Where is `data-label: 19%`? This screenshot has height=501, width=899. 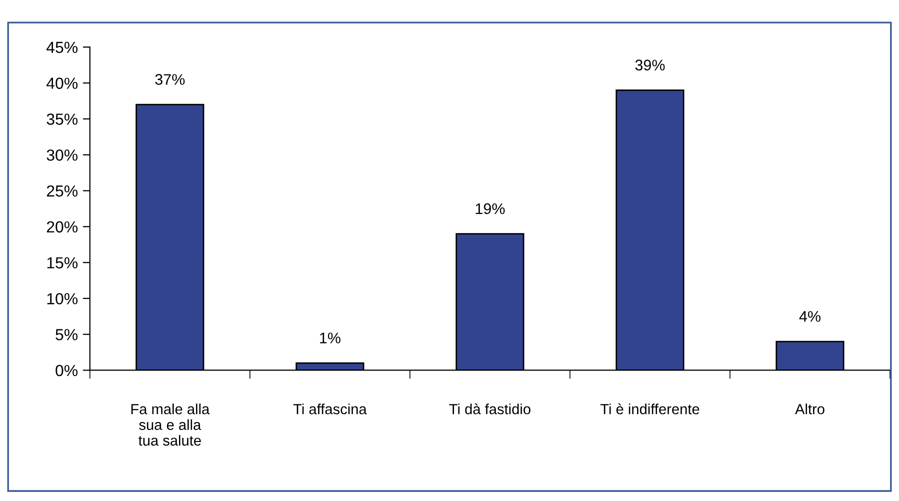
data-label: 19% is located at coordinates (490, 208).